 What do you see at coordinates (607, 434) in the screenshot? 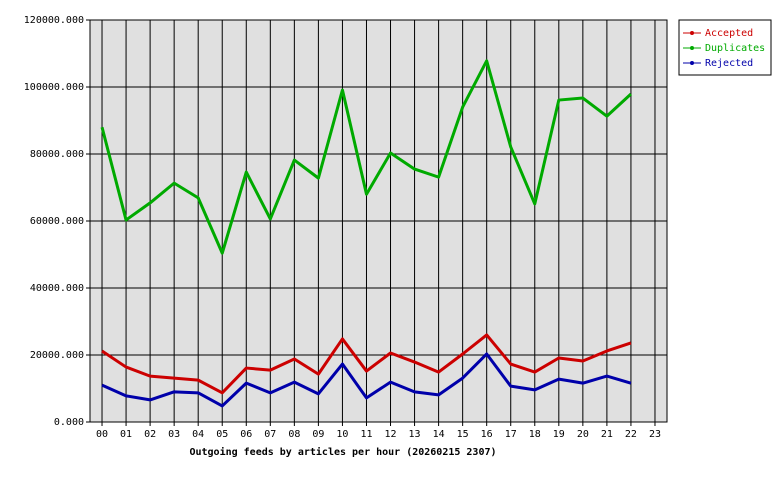
I see `x-tick-label: 21` at bounding box center [607, 434].